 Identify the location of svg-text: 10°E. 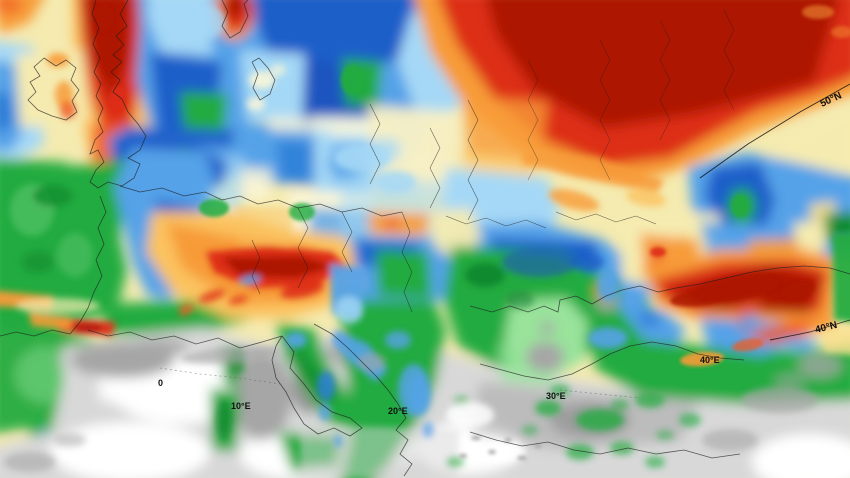
(241, 406).